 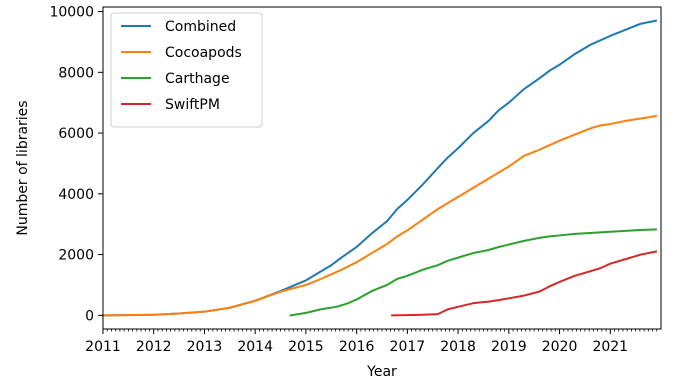 I want to click on legend-label-cocoapods: Cocoapods, so click(x=203, y=53).